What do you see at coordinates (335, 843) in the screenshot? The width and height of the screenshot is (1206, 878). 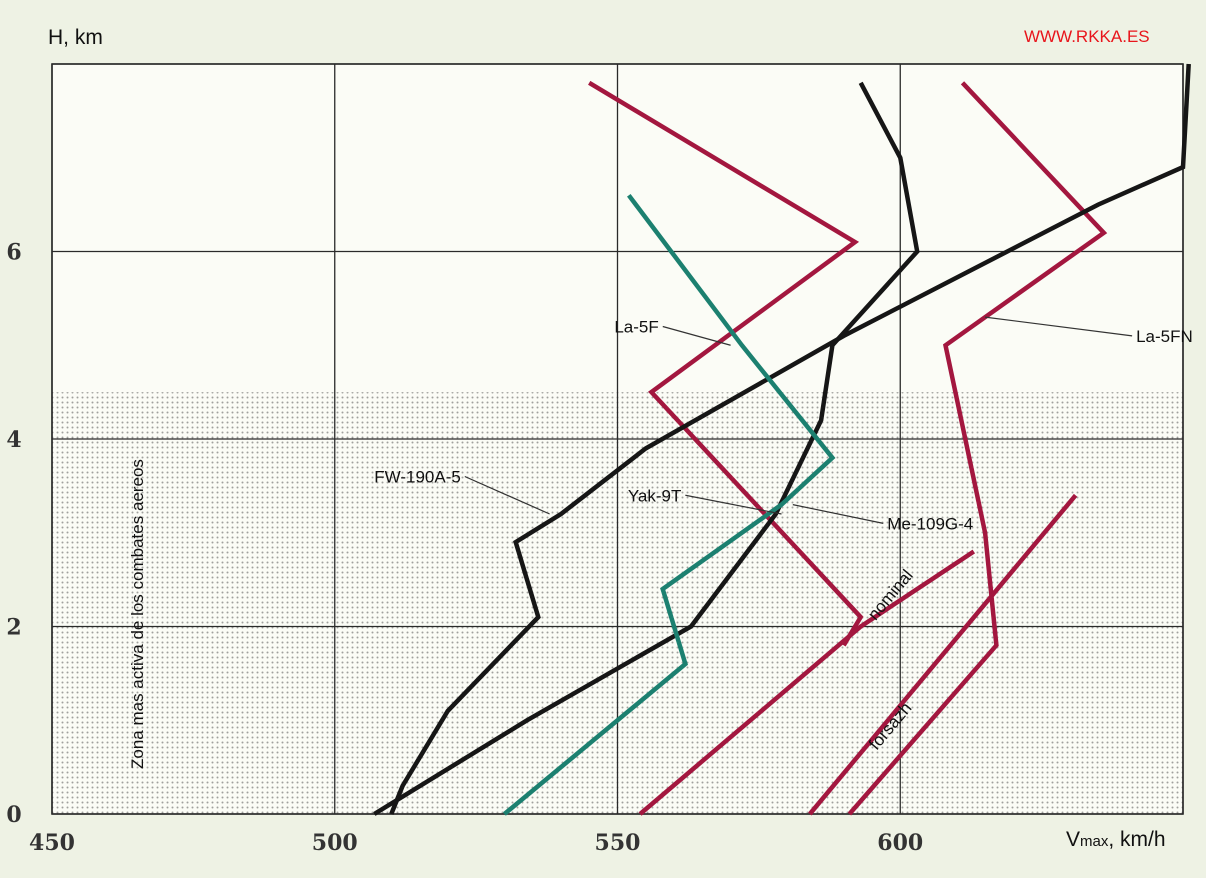 I see `x-tick-label: 500` at bounding box center [335, 843].